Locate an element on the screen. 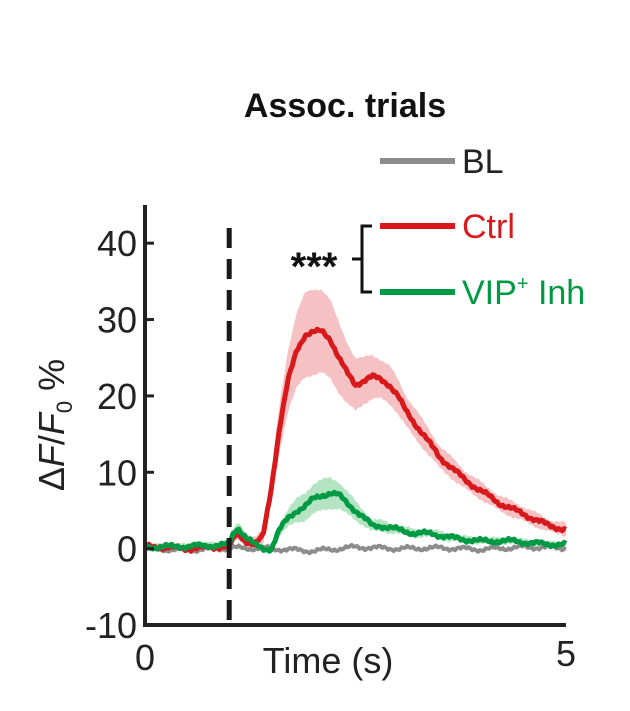 This screenshot has width=630, height=711. y-label-subscript: 0 is located at coordinates (64, 407).